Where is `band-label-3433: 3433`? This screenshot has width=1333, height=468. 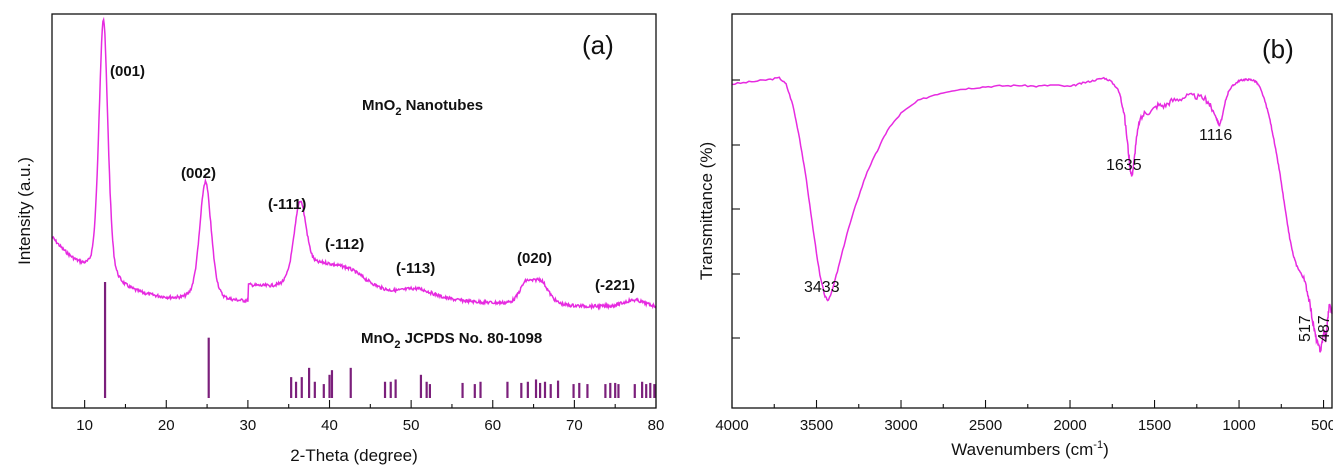
band-label-3433: 3433 is located at coordinates (822, 287).